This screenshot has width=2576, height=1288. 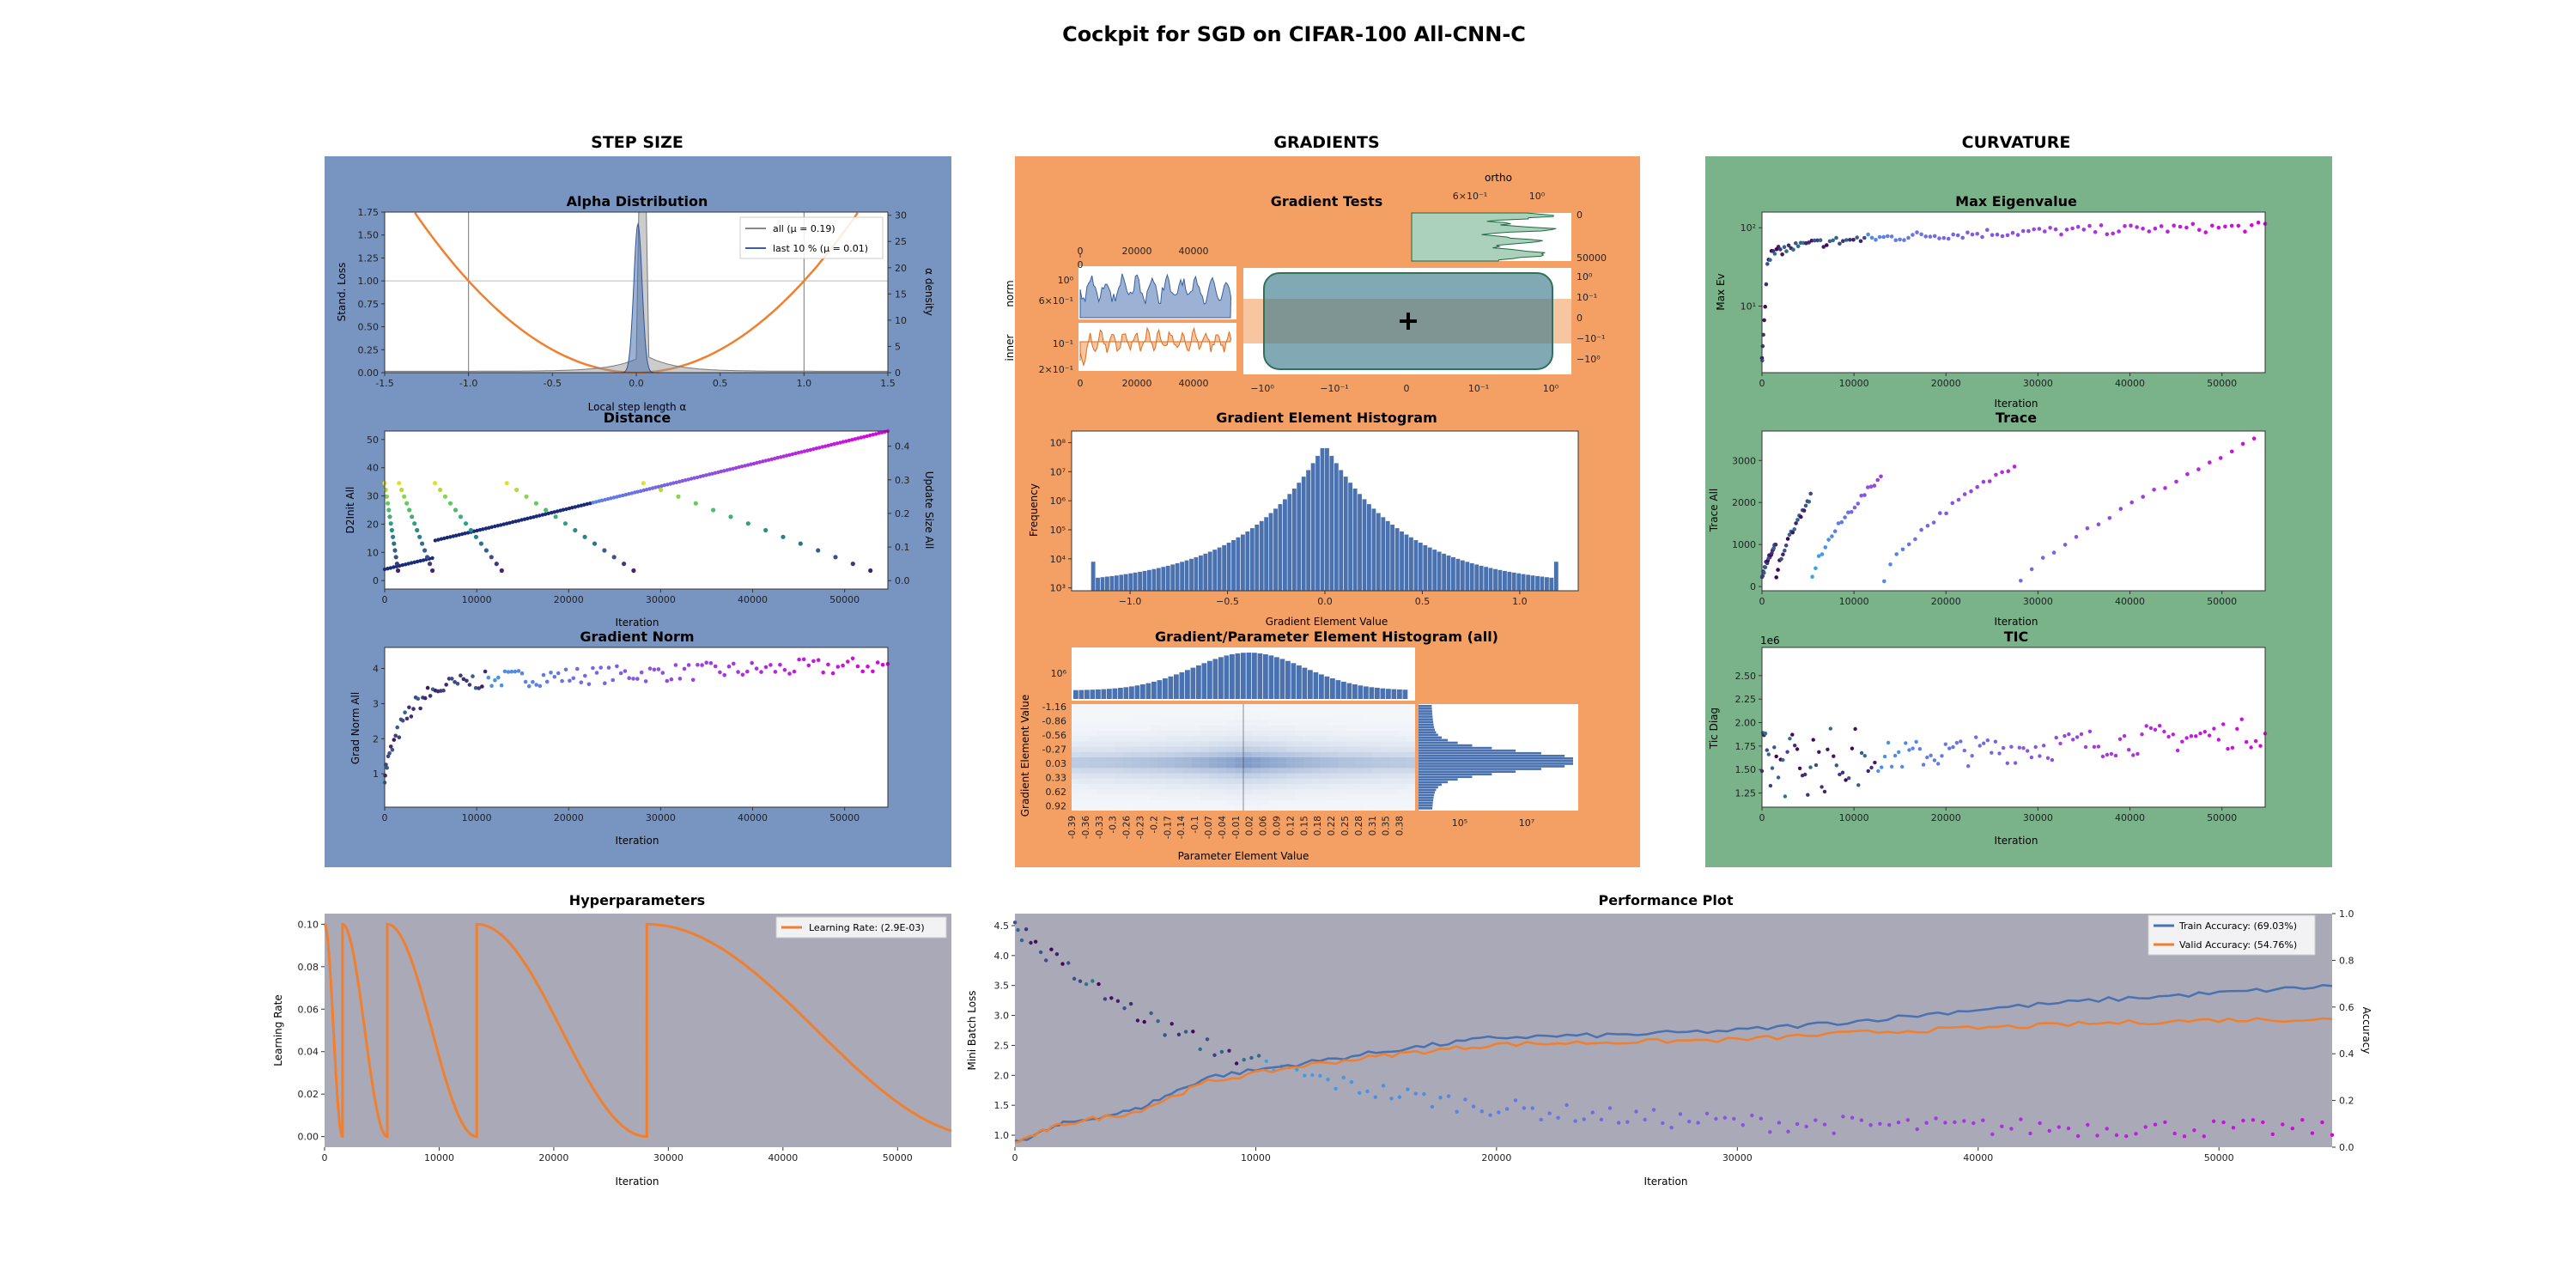 What do you see at coordinates (1318, 825) in the screenshot?
I see `gp-hist-x-tick-label: 0.18` at bounding box center [1318, 825].